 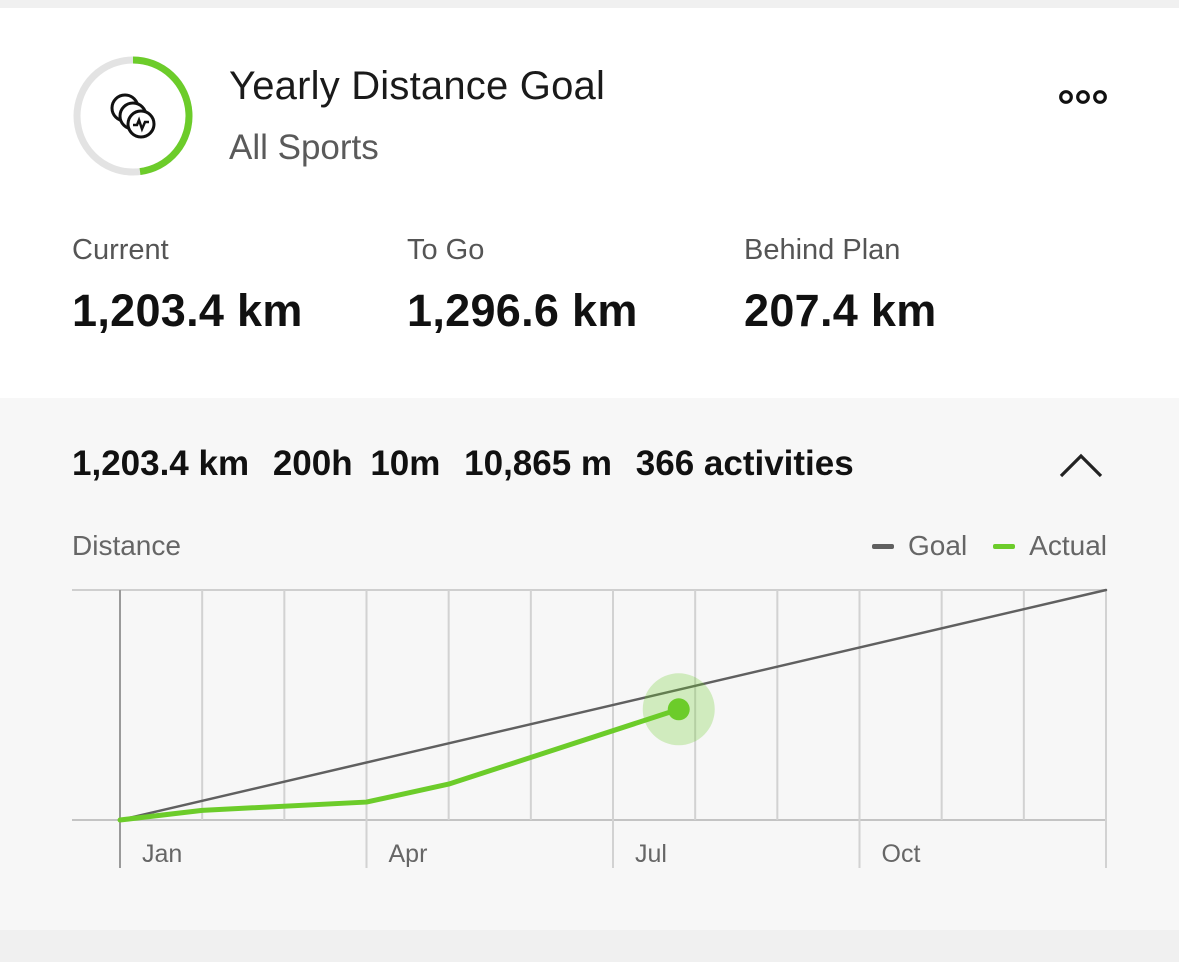 I want to click on chart-title: Distance, so click(x=126, y=545).